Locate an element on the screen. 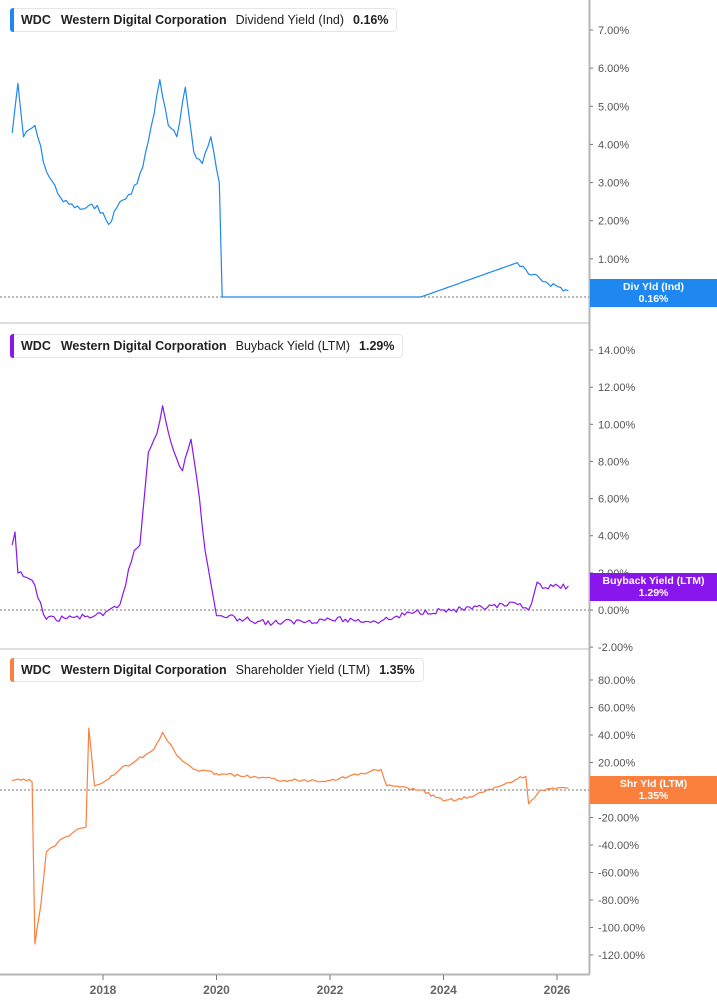  y-tick-label: -80.00% is located at coordinates (618, 901).